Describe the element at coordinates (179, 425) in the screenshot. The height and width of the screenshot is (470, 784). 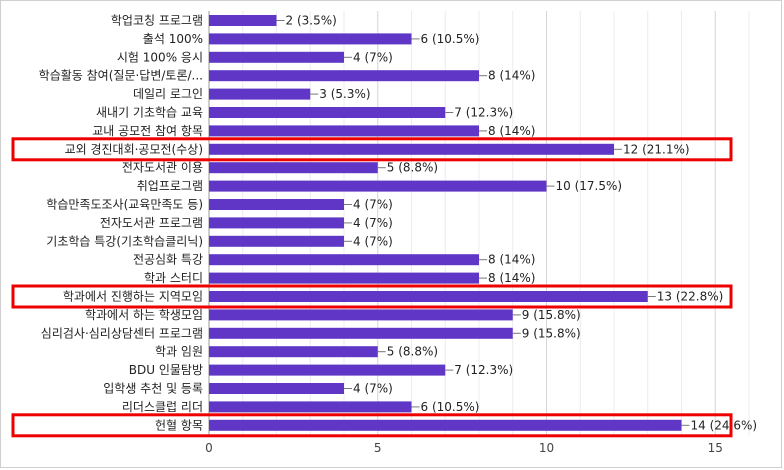
I see `category-label: 헌혈 항목` at that location.